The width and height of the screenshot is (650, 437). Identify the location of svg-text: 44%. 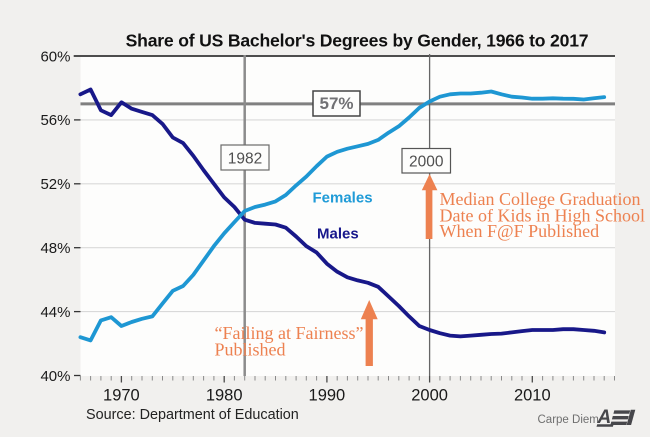
(55, 312).